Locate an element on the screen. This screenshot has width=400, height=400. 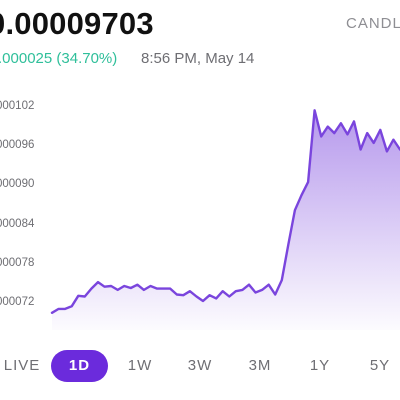
y-axis-tick-label: 000102 is located at coordinates (17, 106).